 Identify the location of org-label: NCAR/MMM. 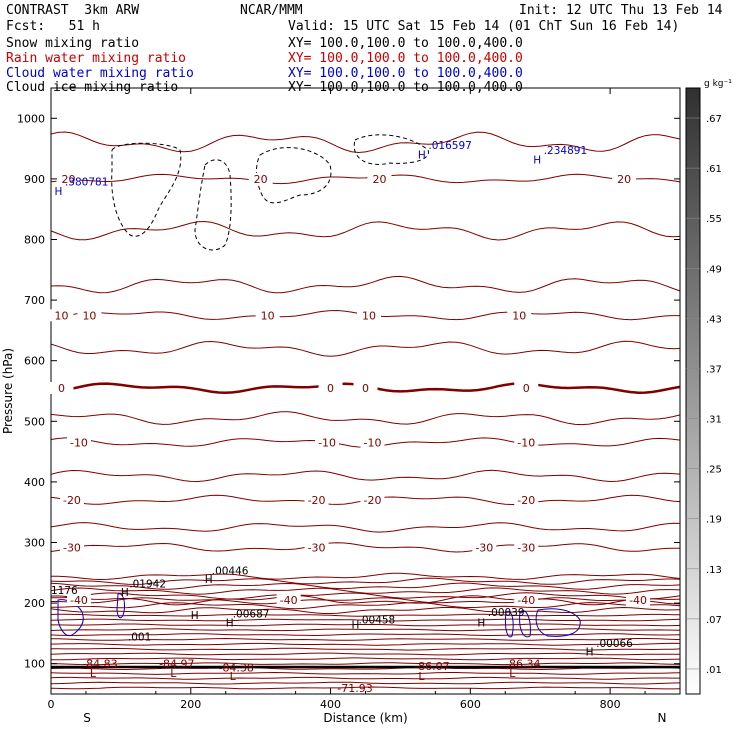
(271, 10).